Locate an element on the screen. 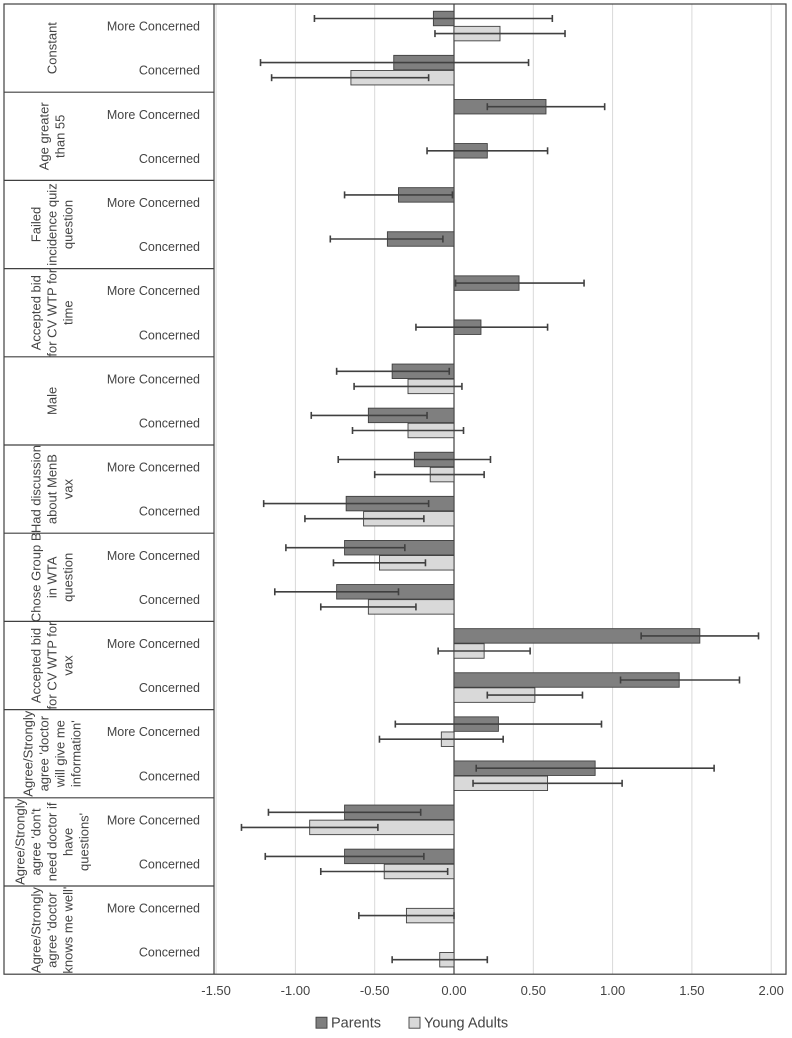  group-label-line: Had discussion is located at coordinates (36, 489).